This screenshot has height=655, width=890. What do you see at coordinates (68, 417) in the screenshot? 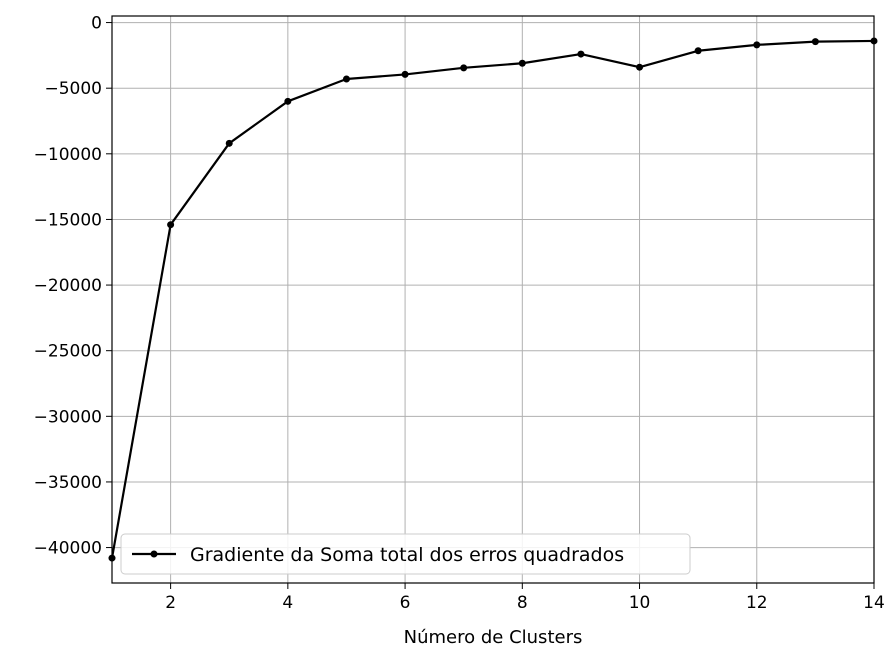
I see `y-tick-label: −30000` at bounding box center [68, 417].